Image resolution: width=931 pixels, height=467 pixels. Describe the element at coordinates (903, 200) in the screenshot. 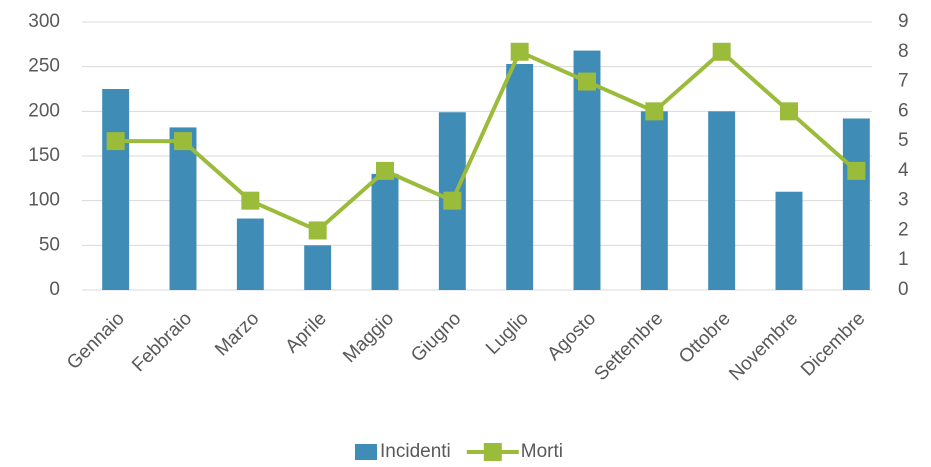

I see `y2-tick-label: 3` at that location.